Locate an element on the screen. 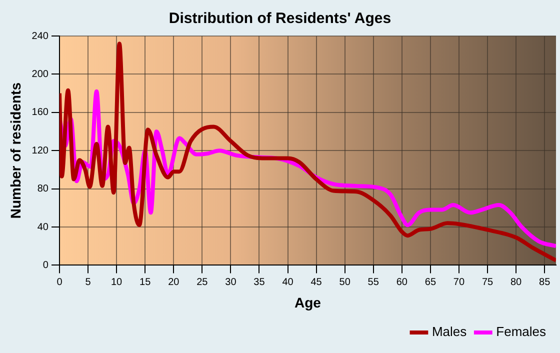 The width and height of the screenshot is (560, 353). x-tick-label: 15 is located at coordinates (146, 282).